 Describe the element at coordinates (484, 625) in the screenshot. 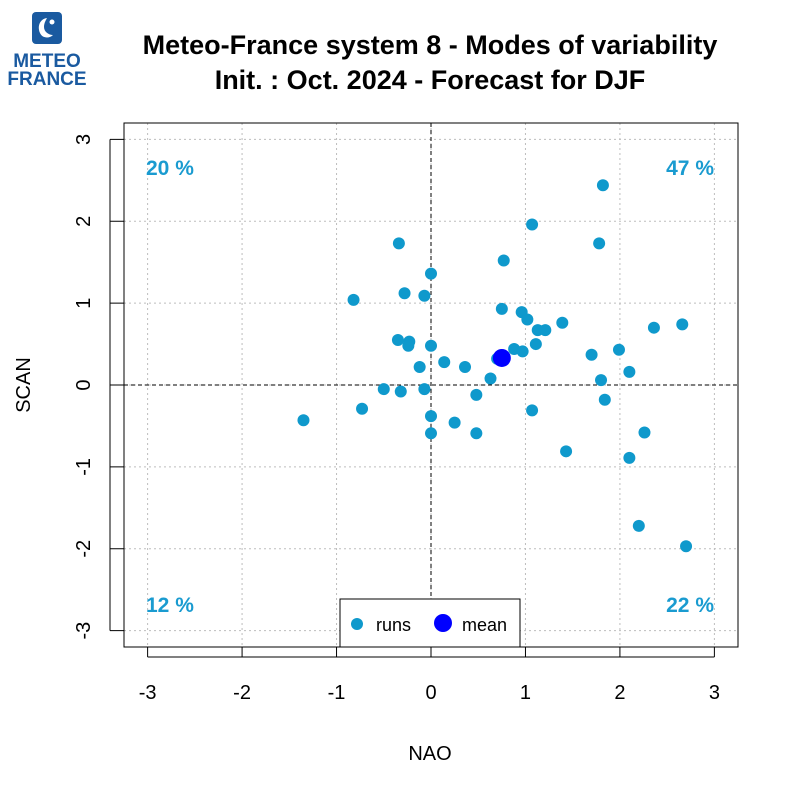

I see `legend-mean-label: mean` at that location.